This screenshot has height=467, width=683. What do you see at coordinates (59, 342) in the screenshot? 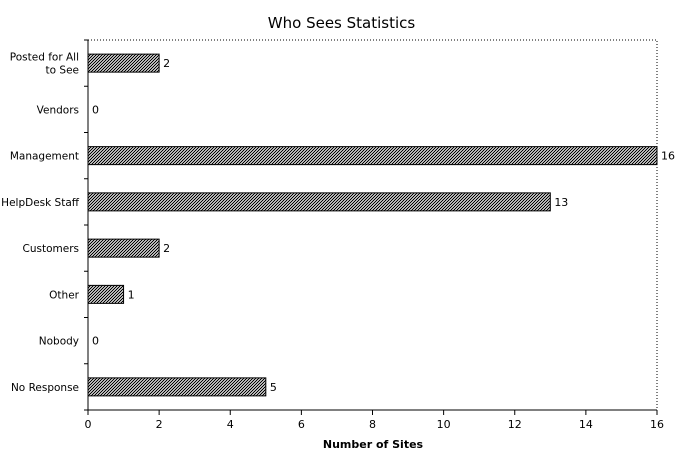
I see `y-category-label: Nobody` at bounding box center [59, 342].